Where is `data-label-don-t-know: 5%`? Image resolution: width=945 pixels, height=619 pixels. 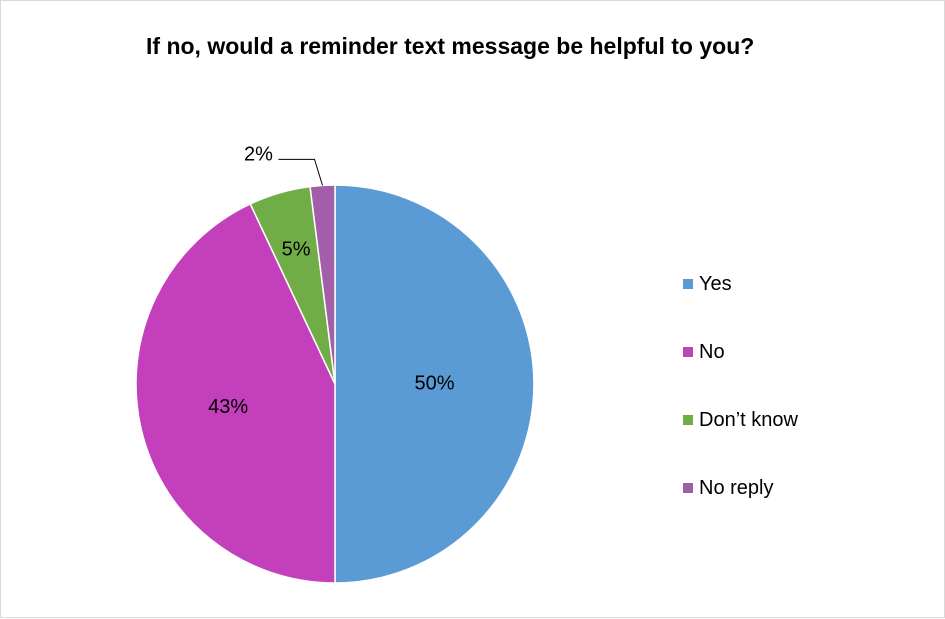 data-label-don-t-know: 5% is located at coordinates (296, 250).